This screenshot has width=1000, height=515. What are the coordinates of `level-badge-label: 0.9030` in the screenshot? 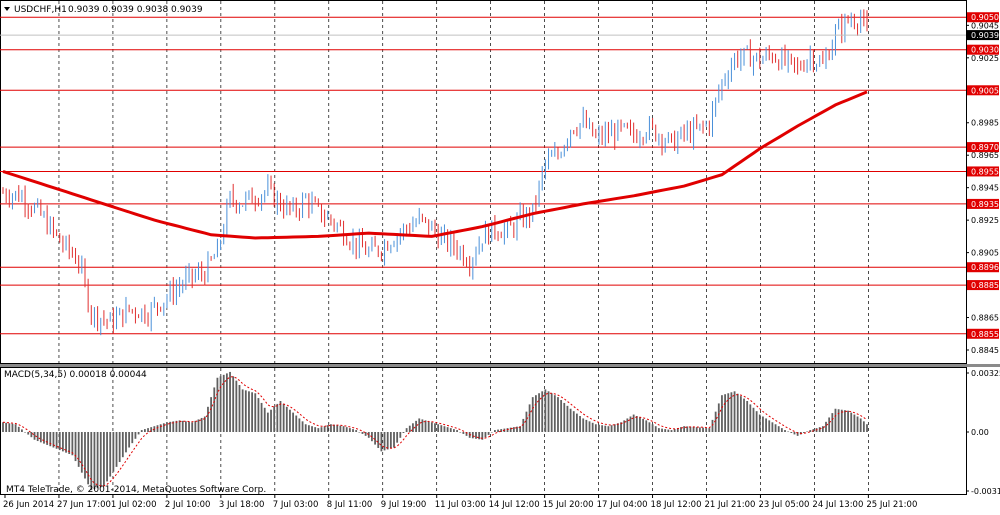 It's located at (985, 50).